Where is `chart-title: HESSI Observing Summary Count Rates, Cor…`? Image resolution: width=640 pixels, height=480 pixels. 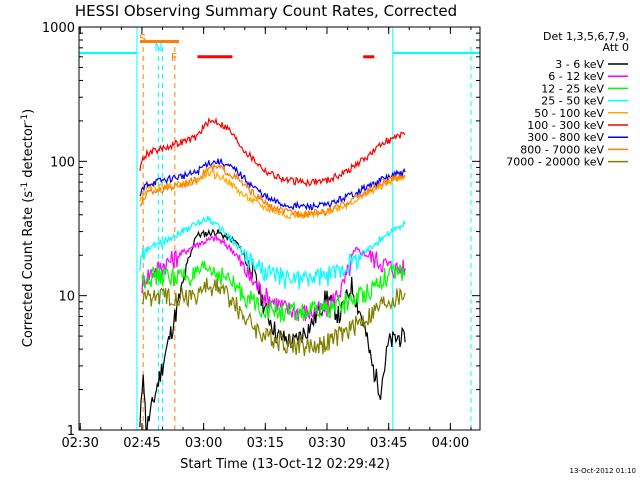
chart-title: HESSI Observing Summary Count Rates, Cor… is located at coordinates (266, 11).